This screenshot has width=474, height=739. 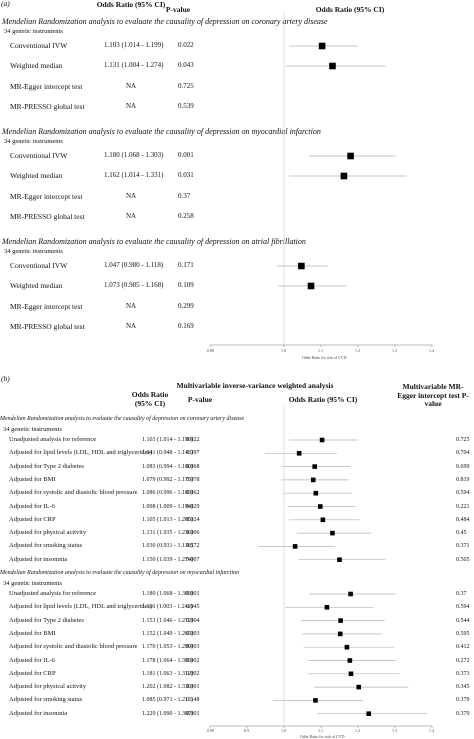 I want to click on x-tick-label: 1.0, so click(x=283, y=730).